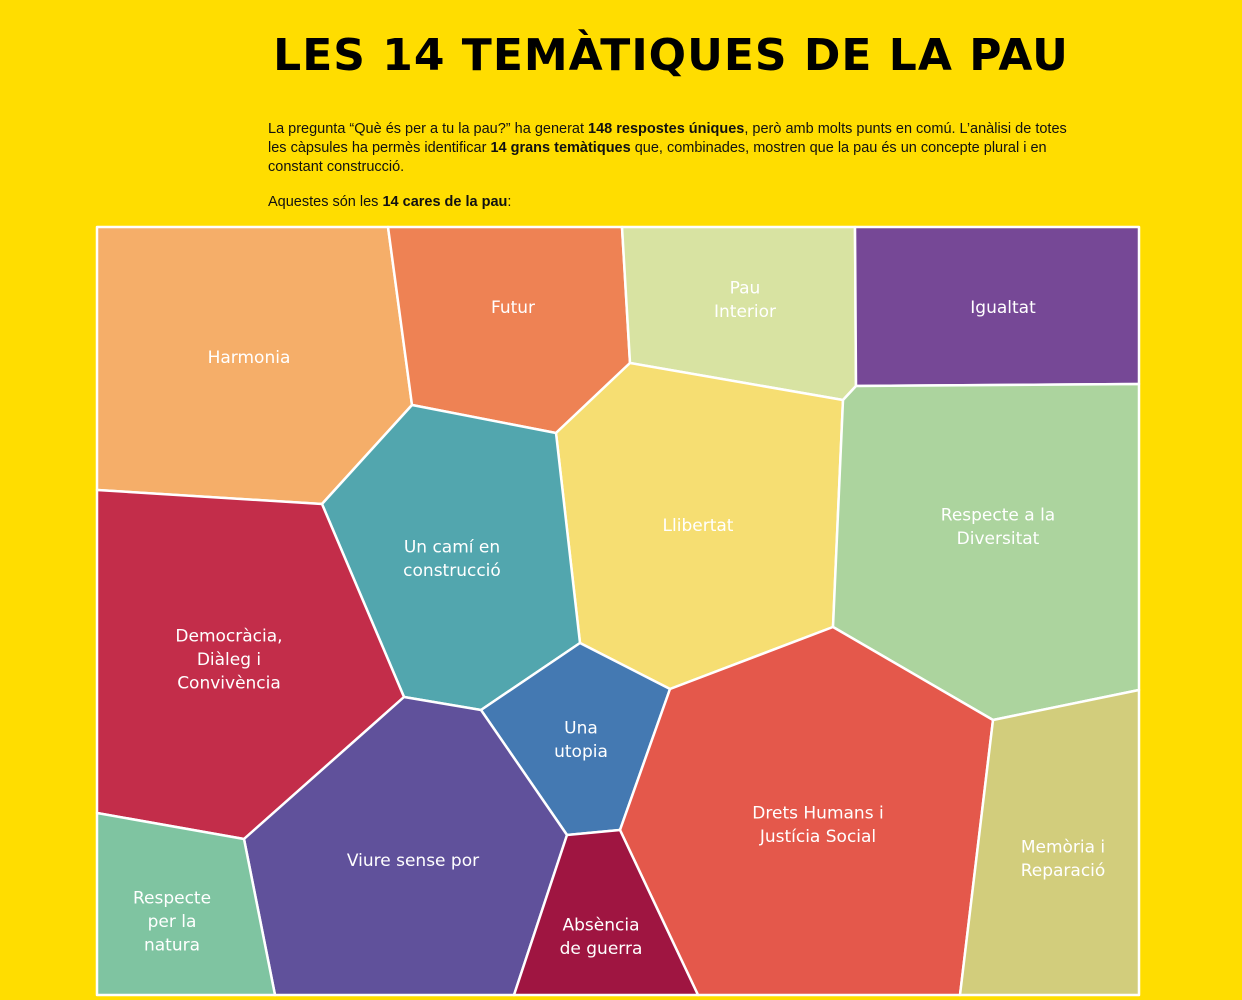 Image resolution: width=1242 pixels, height=1000 pixels. What do you see at coordinates (509, 202) in the screenshot?
I see `intro-text-segment: :` at bounding box center [509, 202].